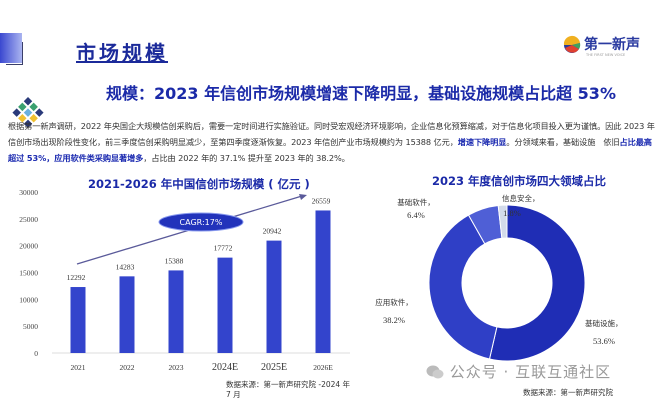 The height and width of the screenshot is (401, 660). What do you see at coordinates (225, 367) in the screenshot?
I see `x-tick-label: 2024E` at bounding box center [225, 367].